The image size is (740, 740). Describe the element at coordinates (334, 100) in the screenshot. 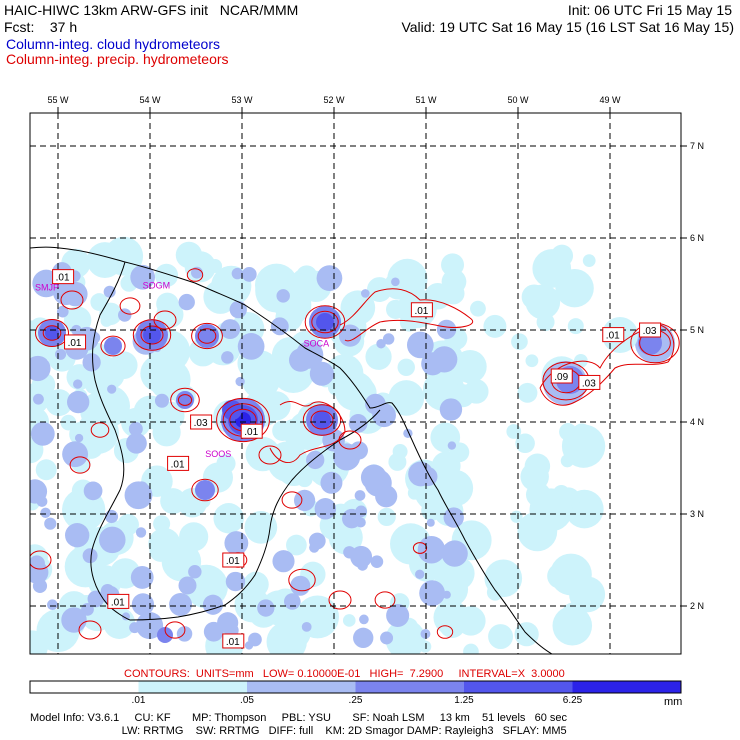

I see `lon-tick-label: 52 W` at that location.